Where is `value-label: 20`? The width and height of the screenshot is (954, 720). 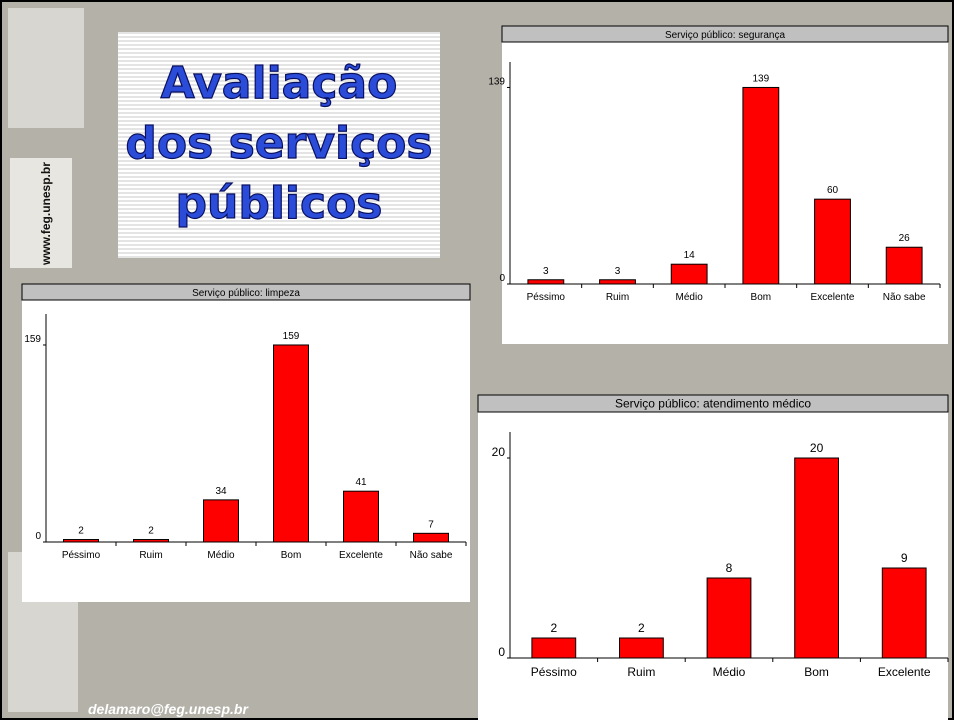 value-label: 20 is located at coordinates (817, 448).